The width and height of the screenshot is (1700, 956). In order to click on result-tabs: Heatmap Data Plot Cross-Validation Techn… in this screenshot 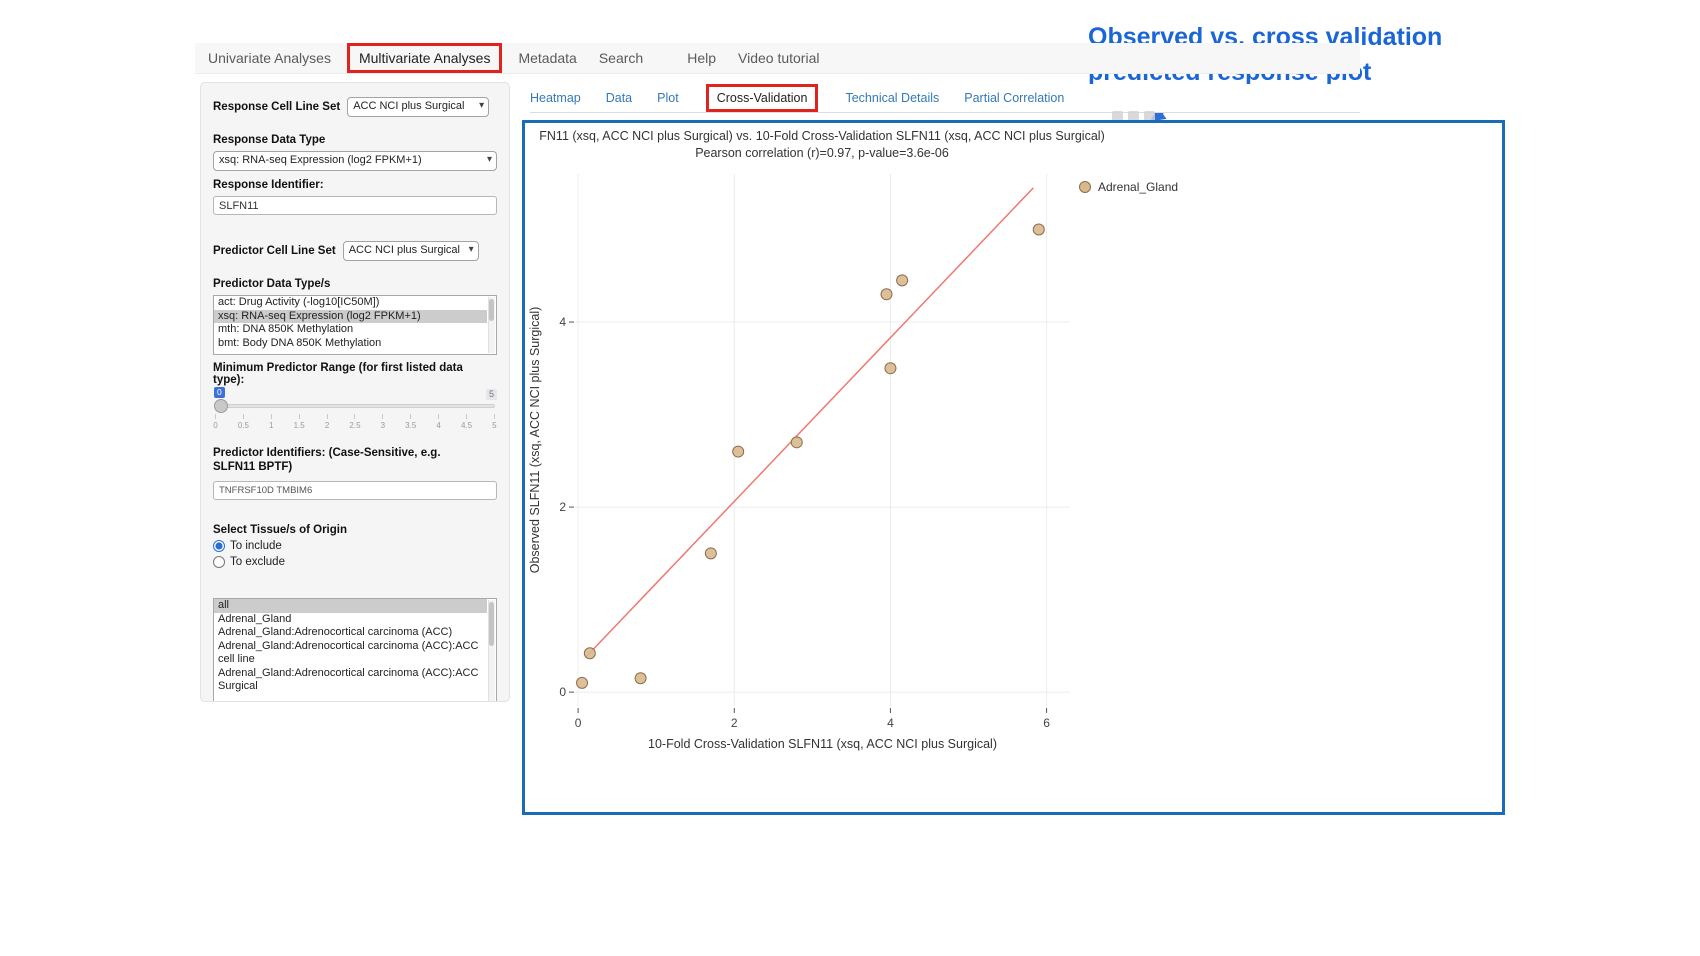, I will do `click(945, 98)`.